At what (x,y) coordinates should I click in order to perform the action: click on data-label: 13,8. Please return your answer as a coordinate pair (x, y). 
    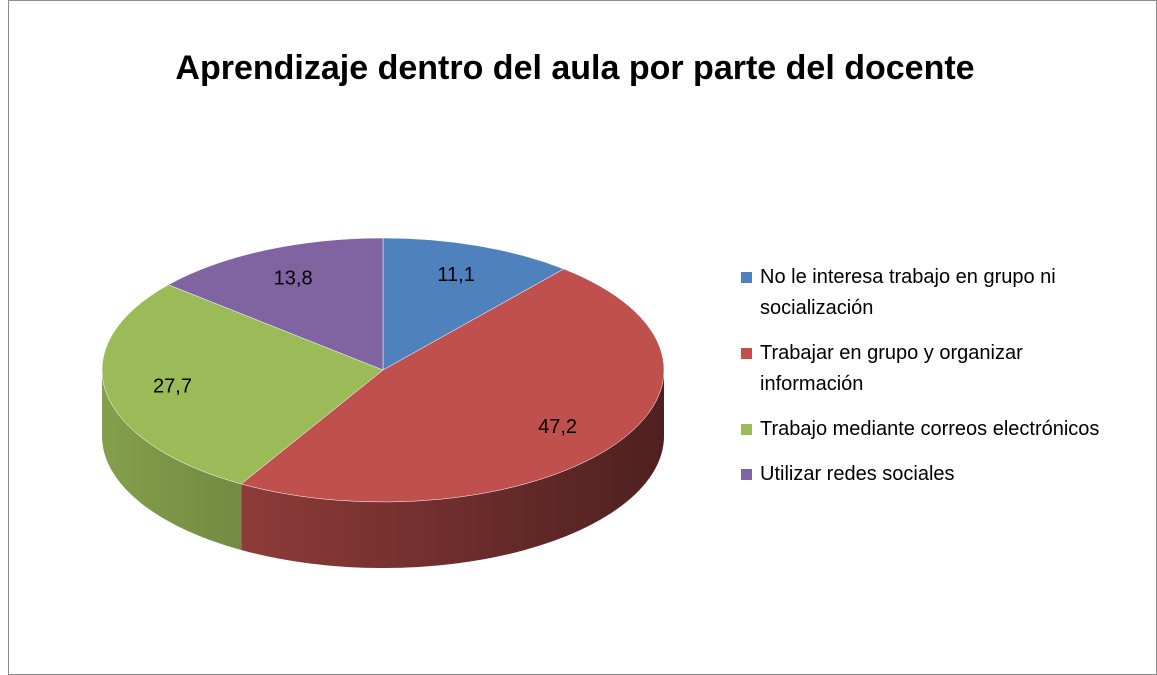
    Looking at the image, I should click on (293, 278).